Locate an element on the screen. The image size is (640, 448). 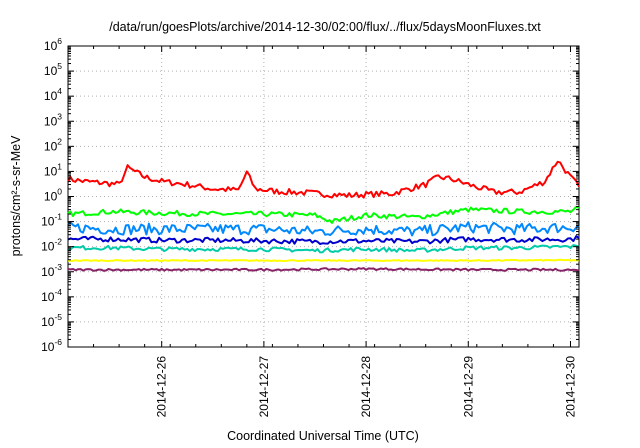
y-tick-label: 10³ is located at coordinates (53, 119).